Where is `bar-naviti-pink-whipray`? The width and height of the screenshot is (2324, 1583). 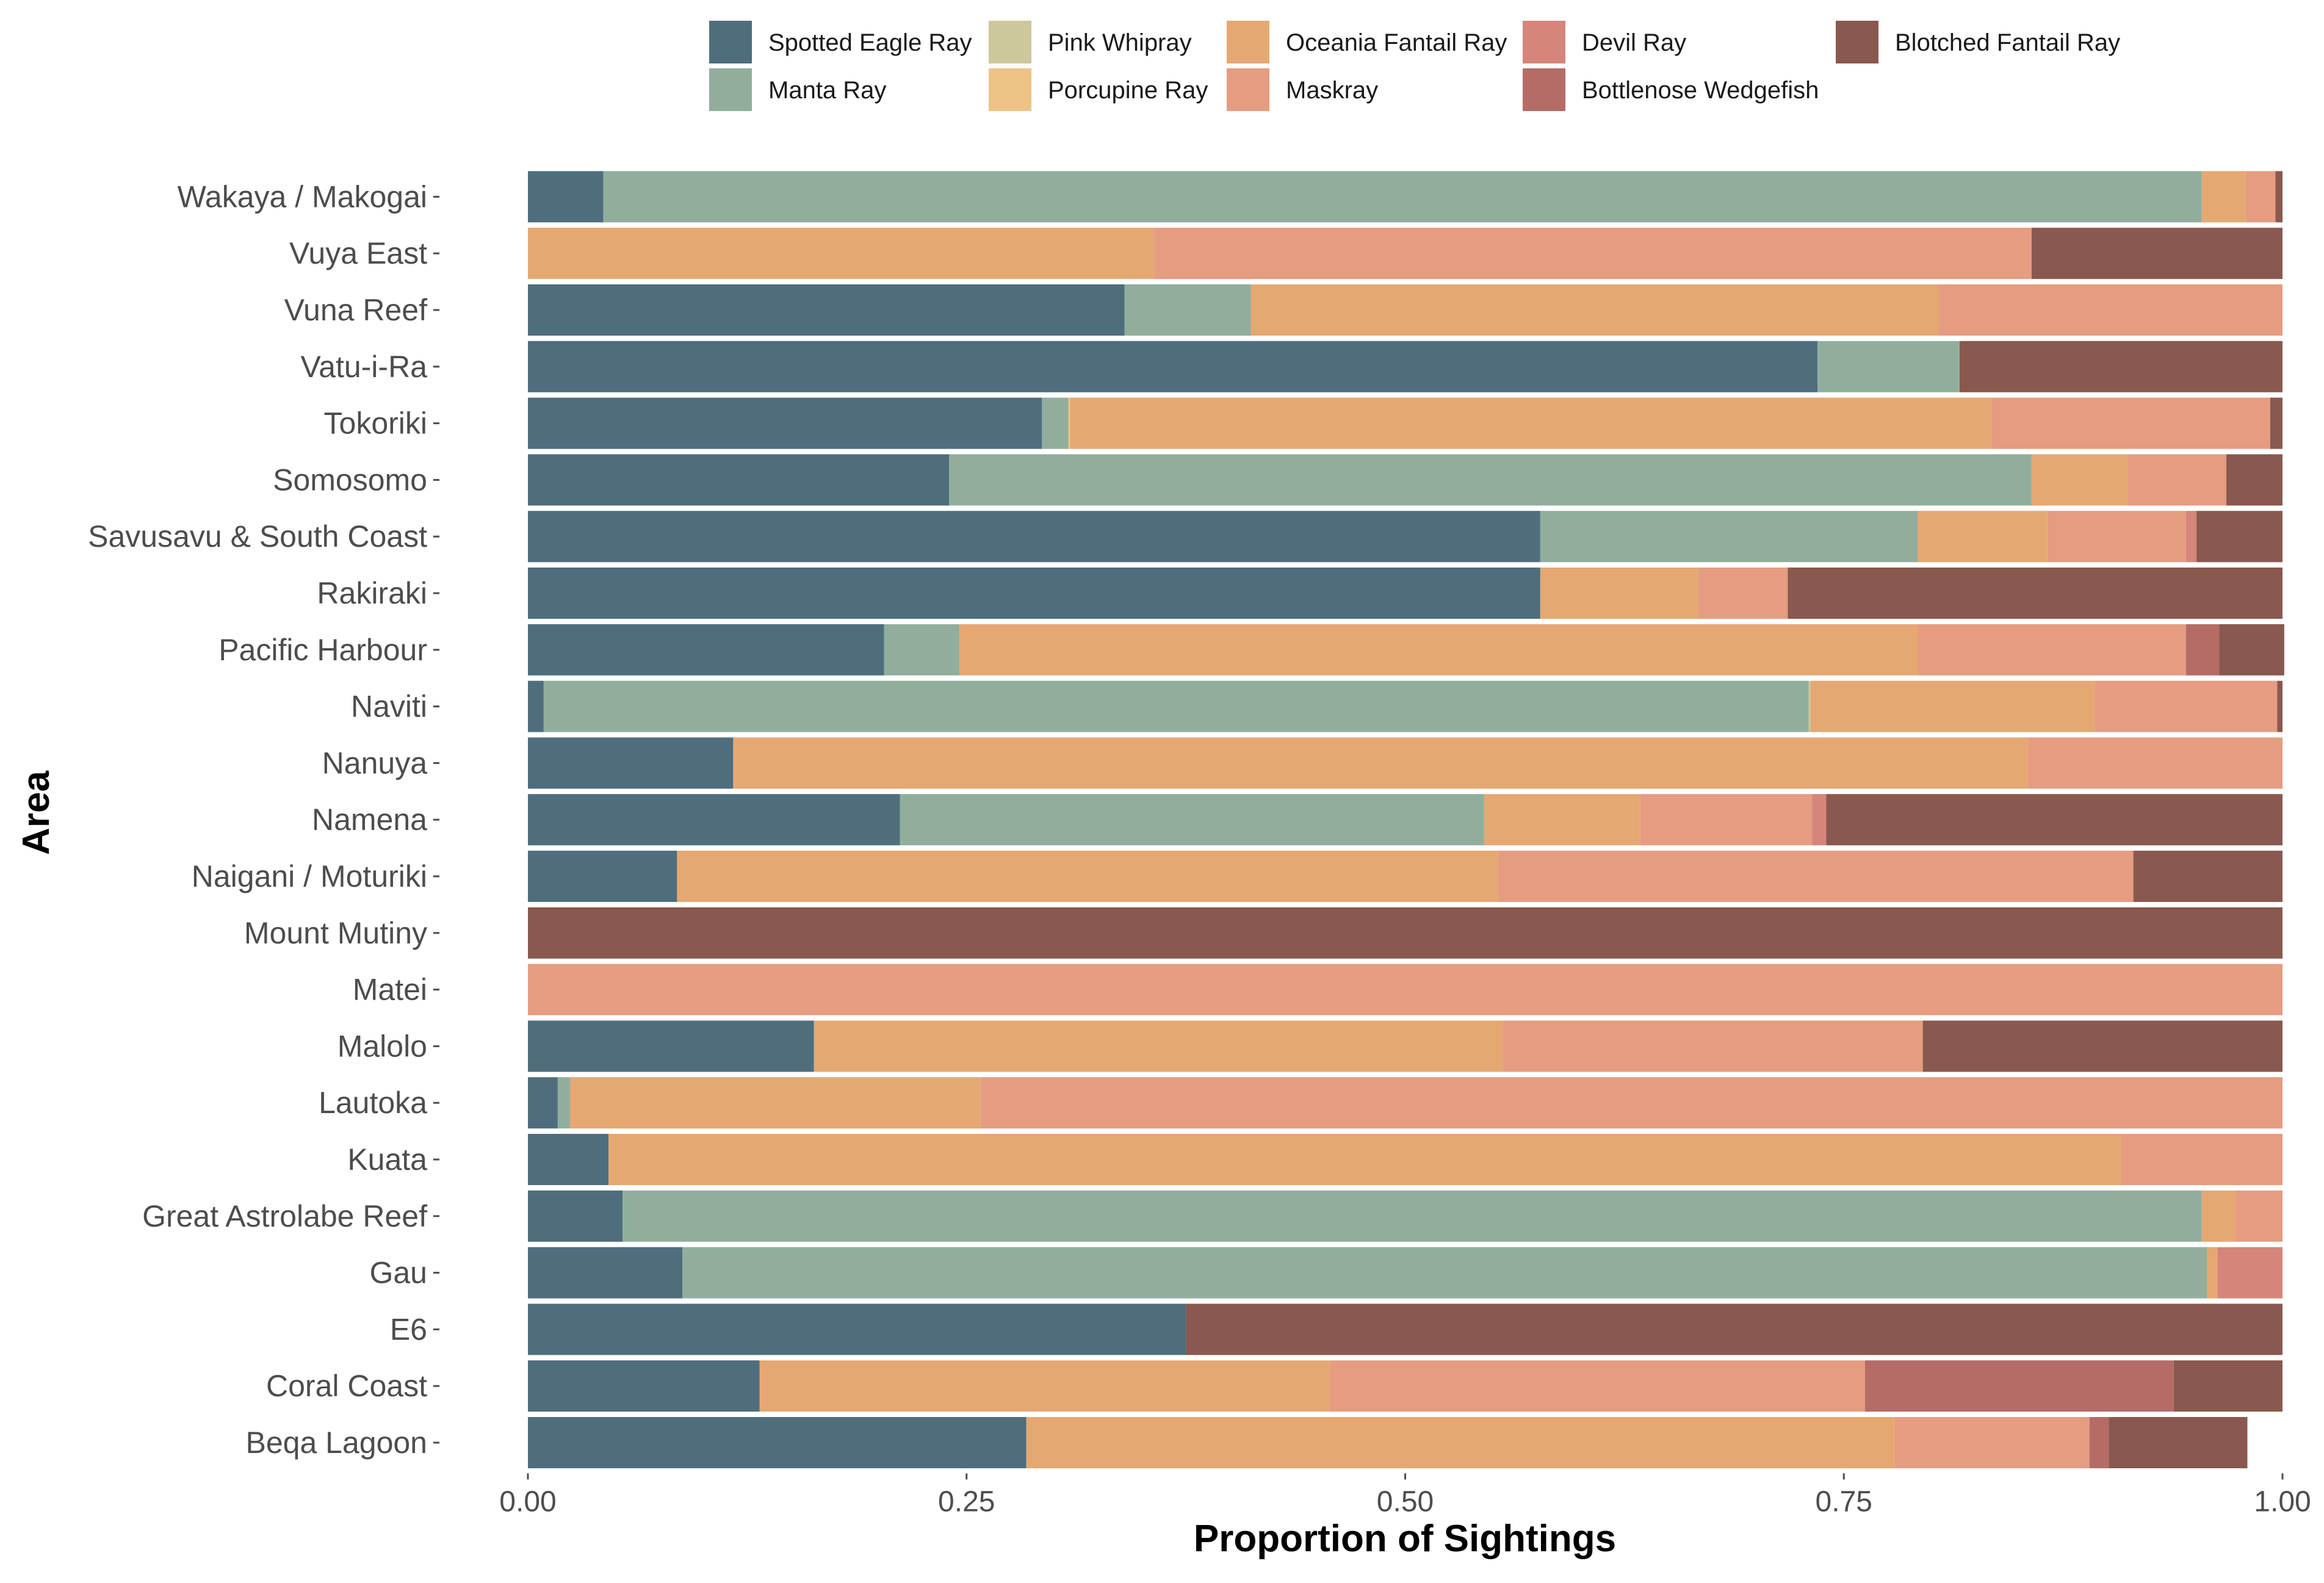
bar-naviti-pink-whipray is located at coordinates (1810, 706).